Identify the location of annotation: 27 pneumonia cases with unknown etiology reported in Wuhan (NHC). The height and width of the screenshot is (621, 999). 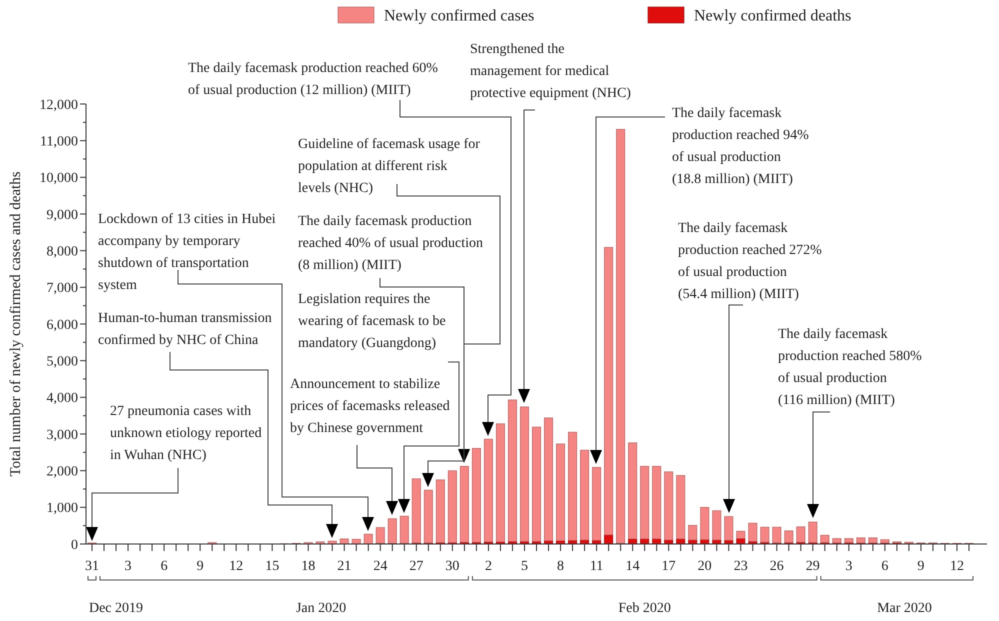
(186, 433).